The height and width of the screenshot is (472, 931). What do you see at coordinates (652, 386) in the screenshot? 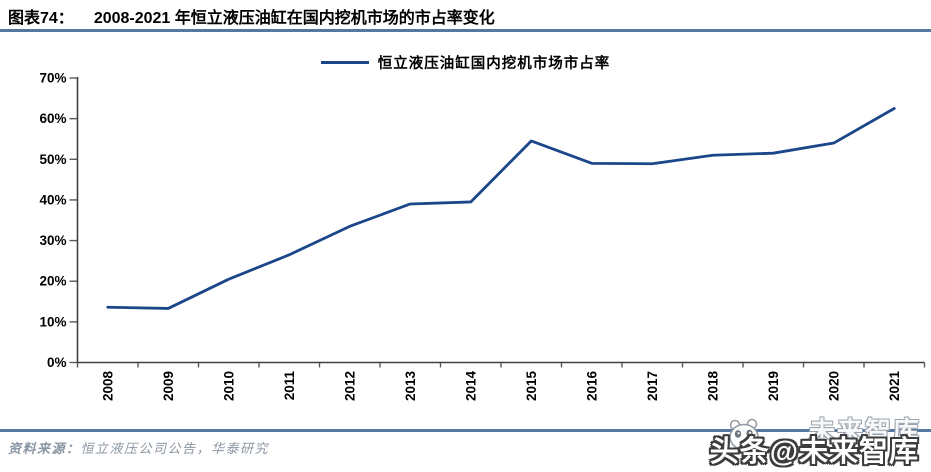
I see `x-axis-tick-label: 2017` at bounding box center [652, 386].